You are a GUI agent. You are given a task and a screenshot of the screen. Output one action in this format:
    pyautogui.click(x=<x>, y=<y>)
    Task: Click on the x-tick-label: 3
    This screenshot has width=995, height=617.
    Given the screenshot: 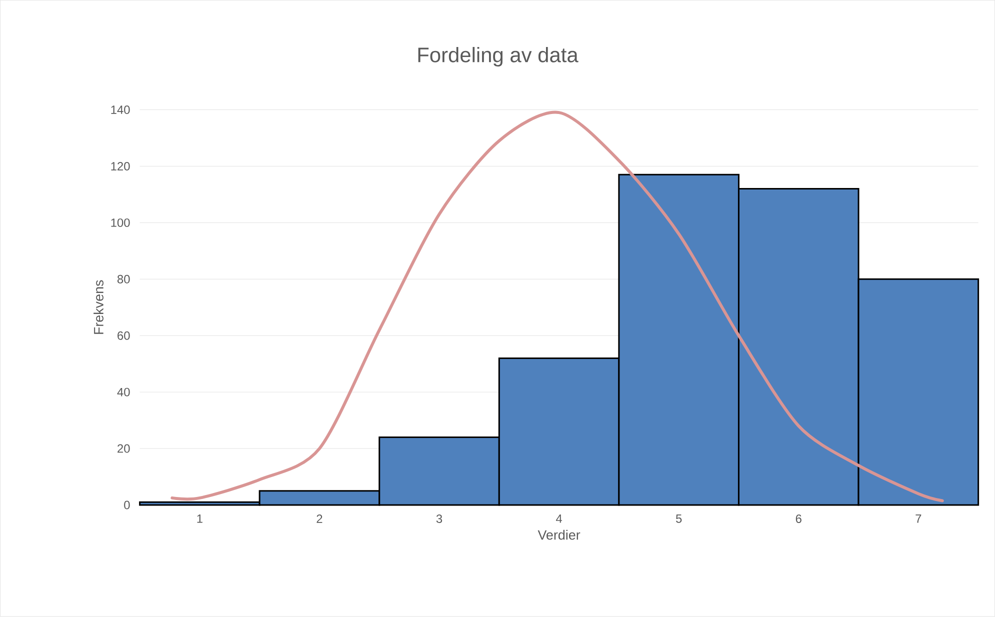 What is the action you would take?
    pyautogui.click(x=439, y=519)
    